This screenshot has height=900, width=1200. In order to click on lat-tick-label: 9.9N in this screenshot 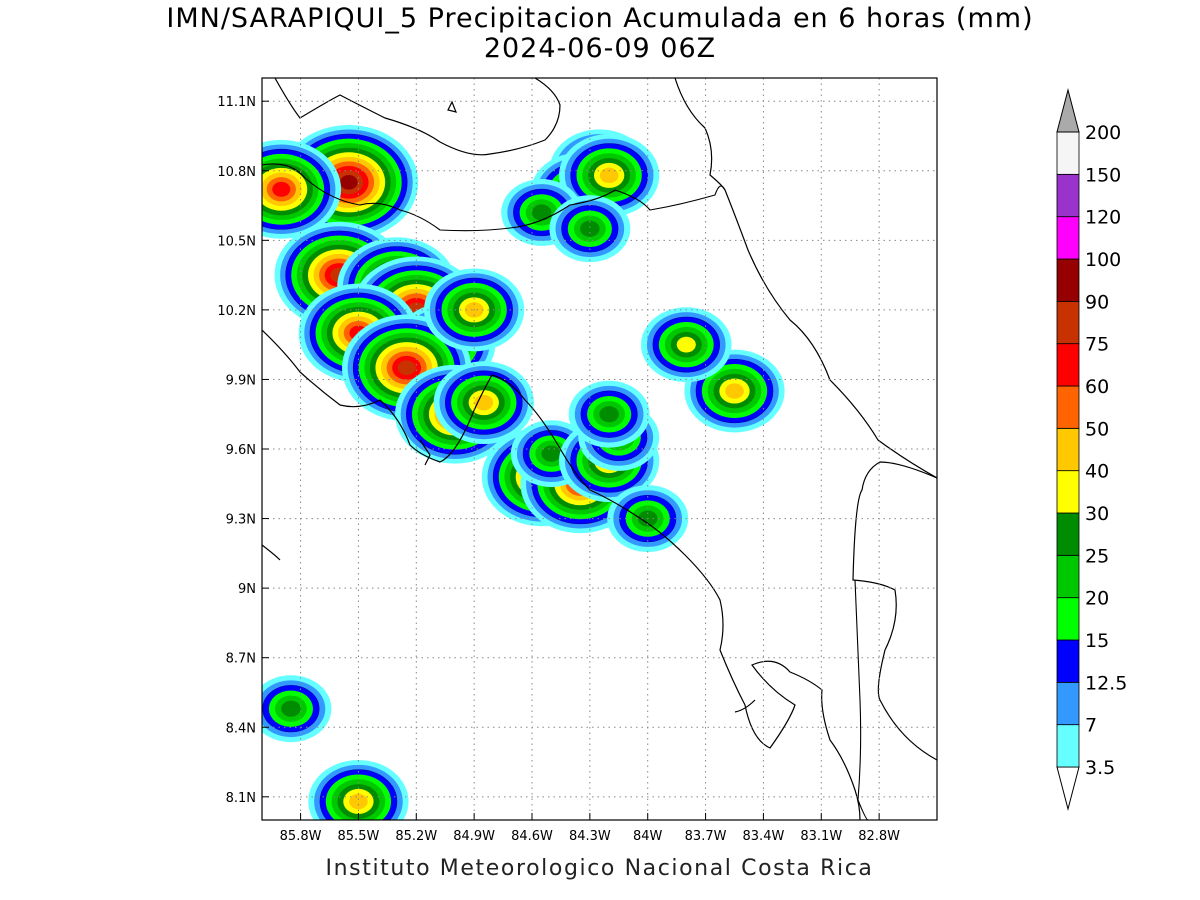, I will do `click(241, 380)`.